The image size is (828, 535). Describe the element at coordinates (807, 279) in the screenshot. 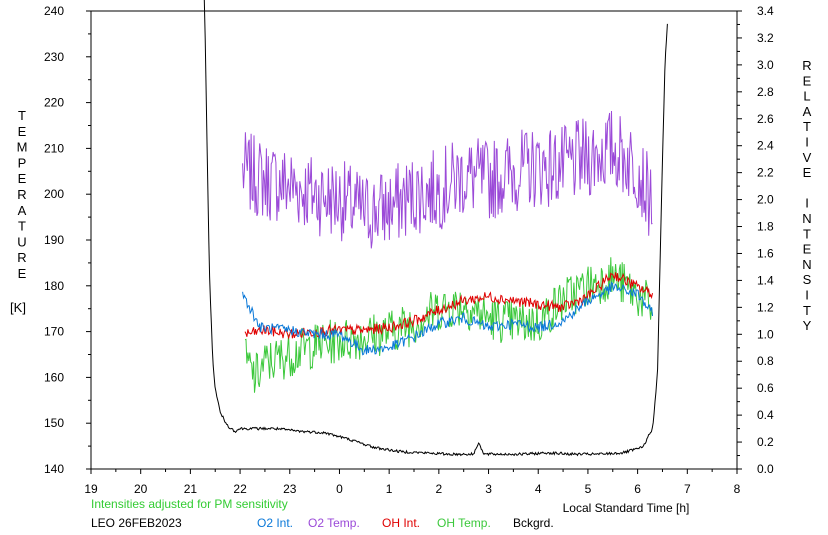

I see `right-axis-label-letter: S` at that location.